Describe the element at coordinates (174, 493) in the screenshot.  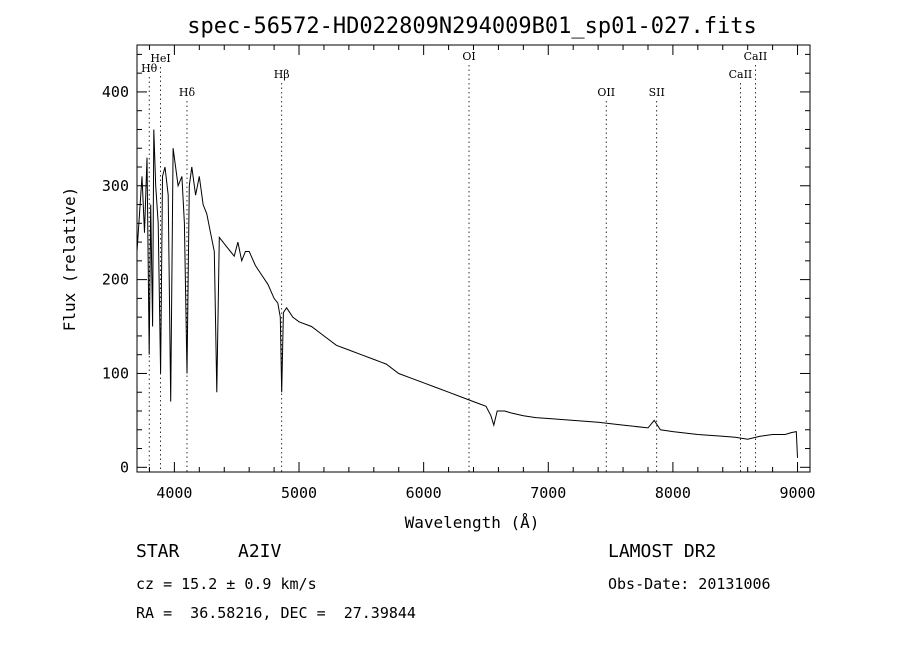
I see `x-tick-label: 4000` at that location.